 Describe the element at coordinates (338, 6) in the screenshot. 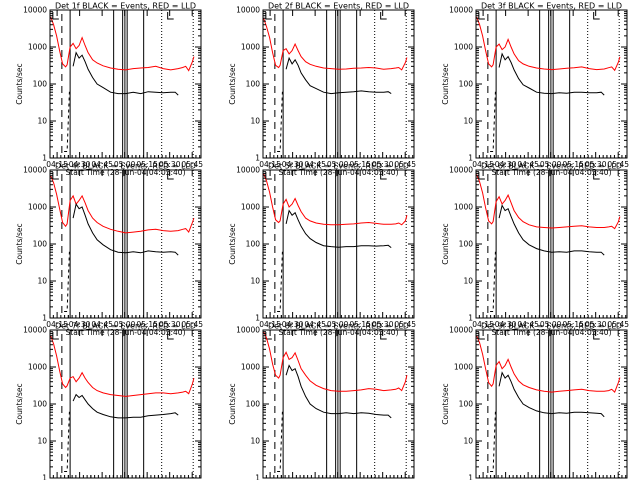

I see `panel-title: Det 2f BLACK = Events, RED = LLD` at that location.